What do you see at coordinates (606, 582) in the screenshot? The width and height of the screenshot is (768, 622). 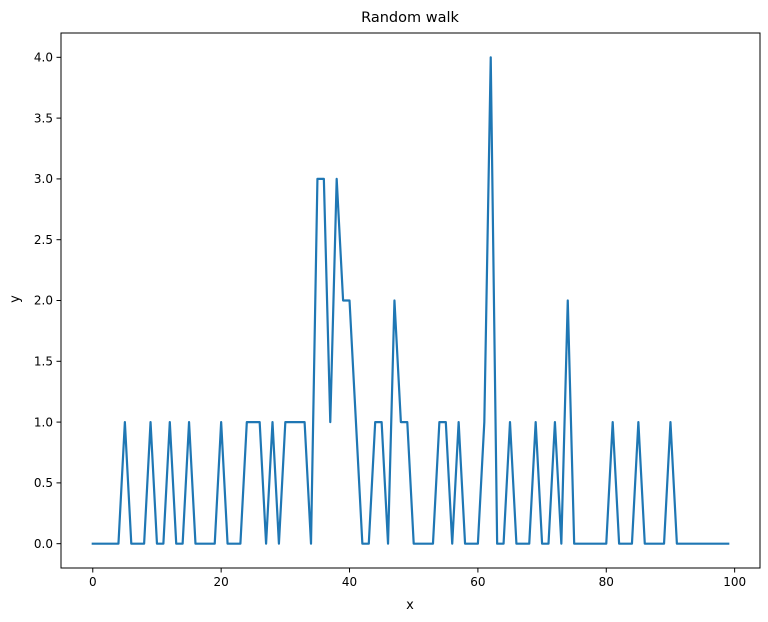 I see `x-tick-label: 80` at bounding box center [606, 582].